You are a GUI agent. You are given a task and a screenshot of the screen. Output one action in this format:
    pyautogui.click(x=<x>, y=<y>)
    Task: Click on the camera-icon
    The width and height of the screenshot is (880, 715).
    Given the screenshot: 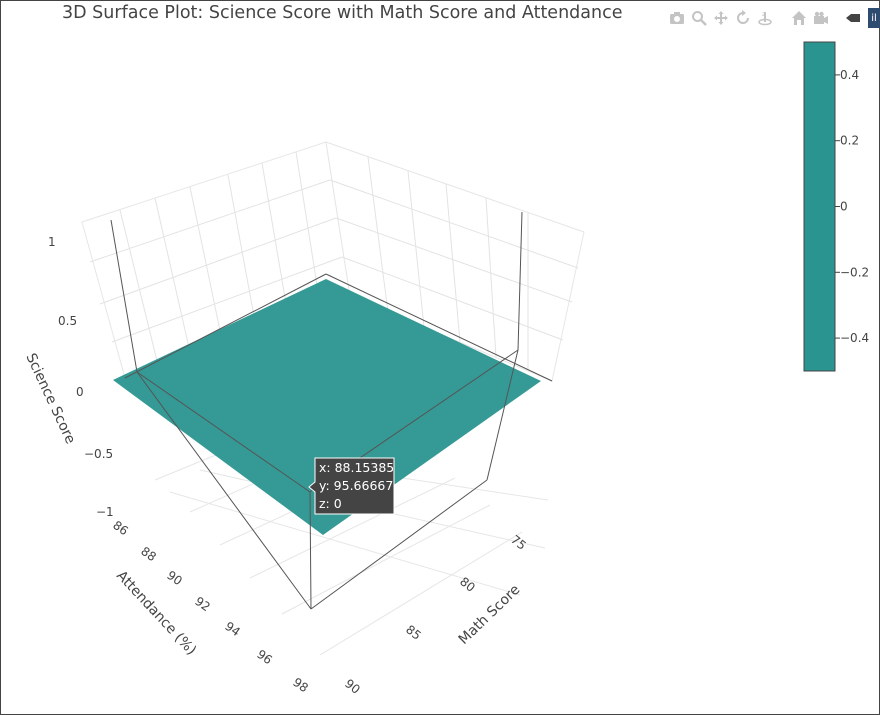 What is the action you would take?
    pyautogui.click(x=677, y=18)
    